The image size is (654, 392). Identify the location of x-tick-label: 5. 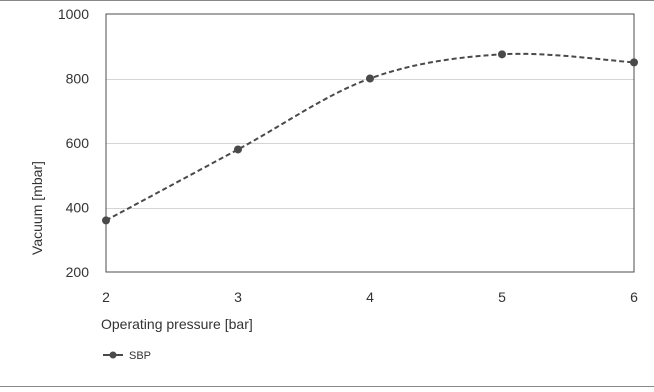
(502, 297).